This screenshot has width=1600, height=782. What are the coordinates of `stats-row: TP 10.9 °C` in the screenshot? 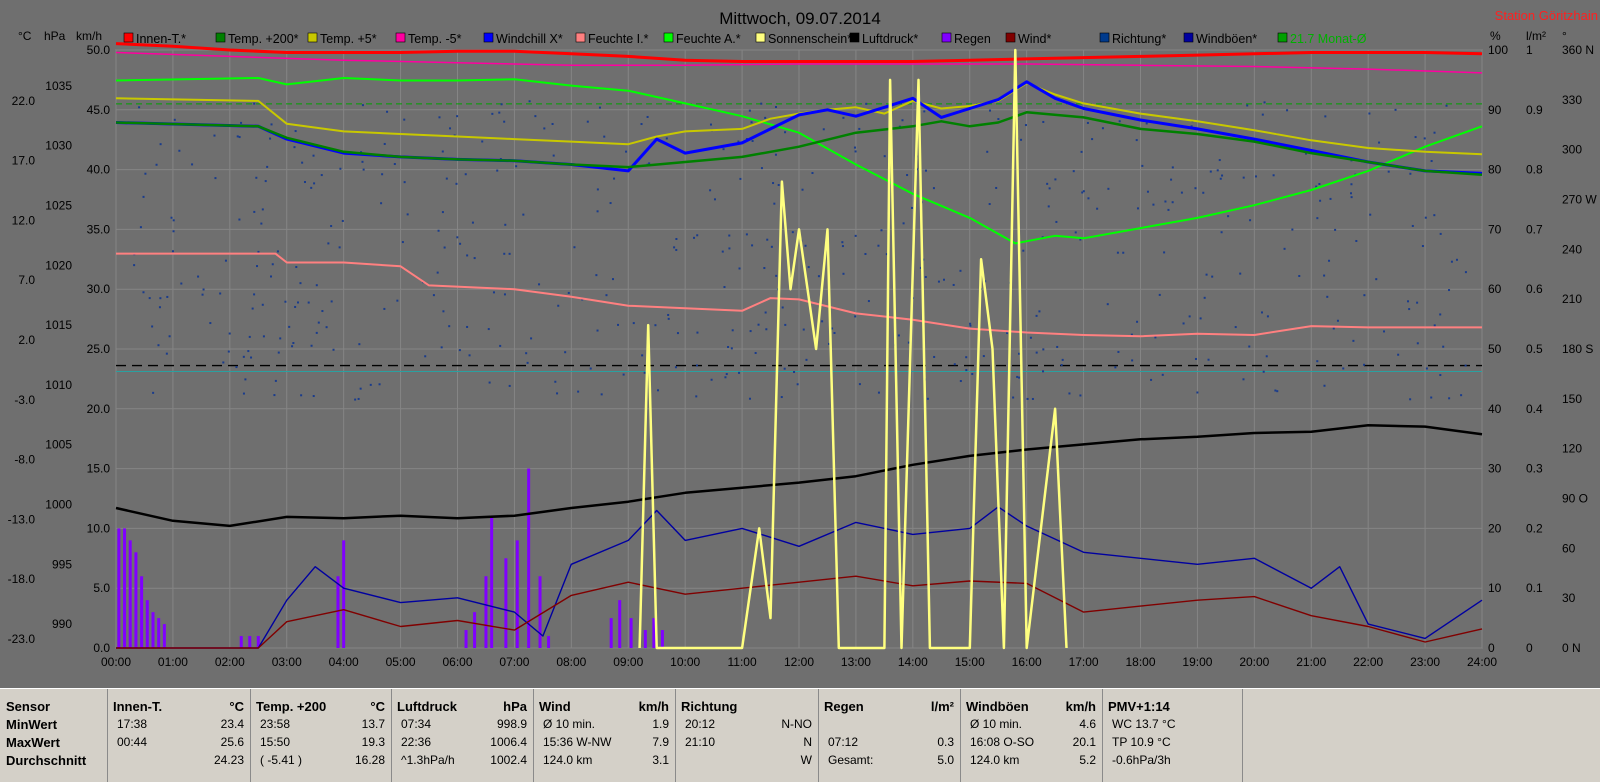 It's located at (1172, 743).